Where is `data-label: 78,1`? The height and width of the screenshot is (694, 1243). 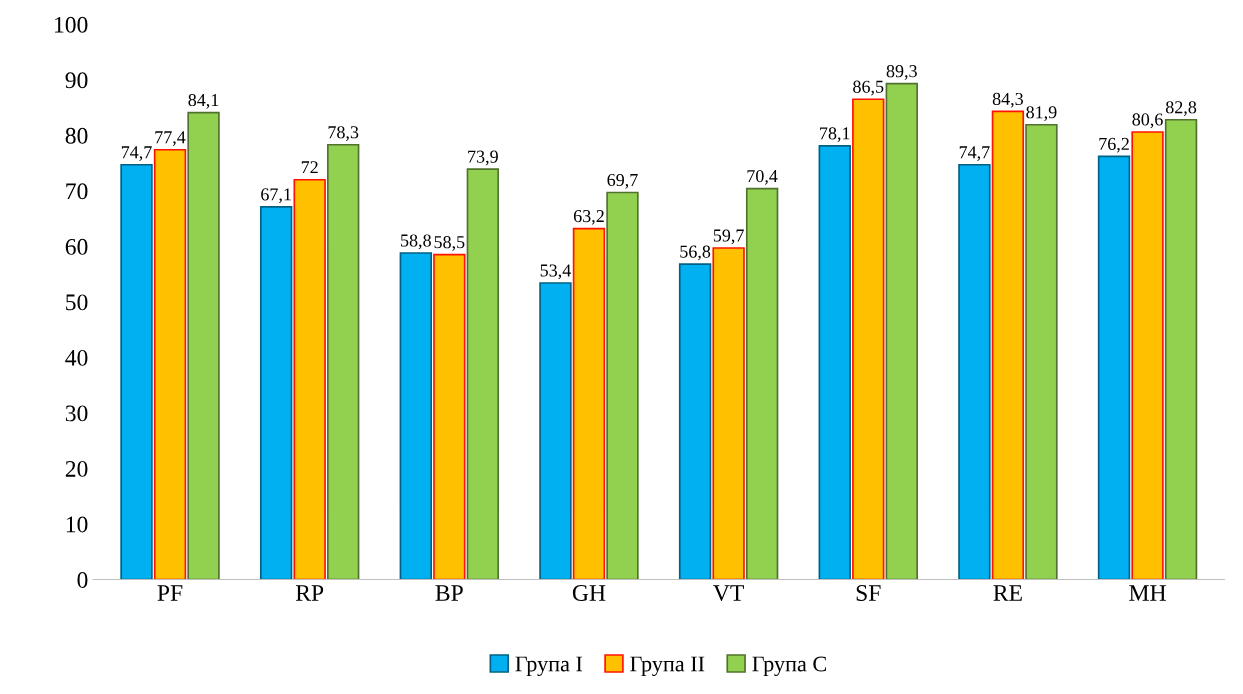 data-label: 78,1 is located at coordinates (835, 135).